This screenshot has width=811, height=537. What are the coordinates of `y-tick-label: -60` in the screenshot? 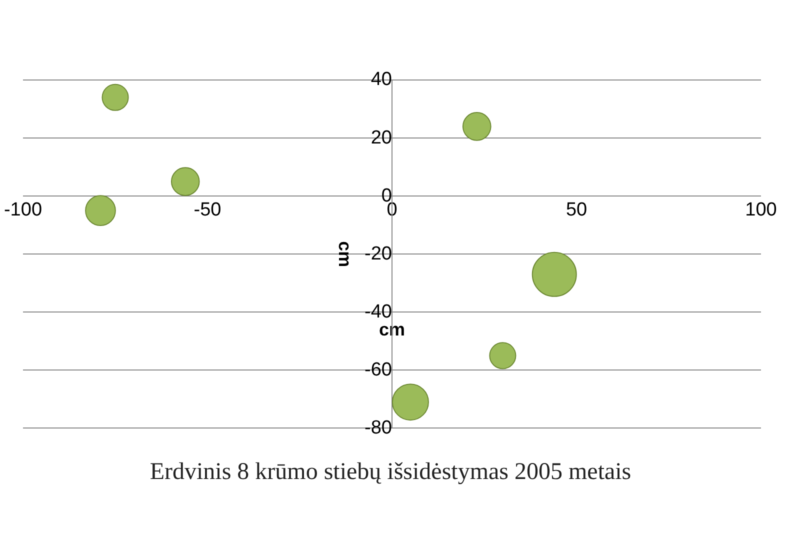 It's located at (378, 369).